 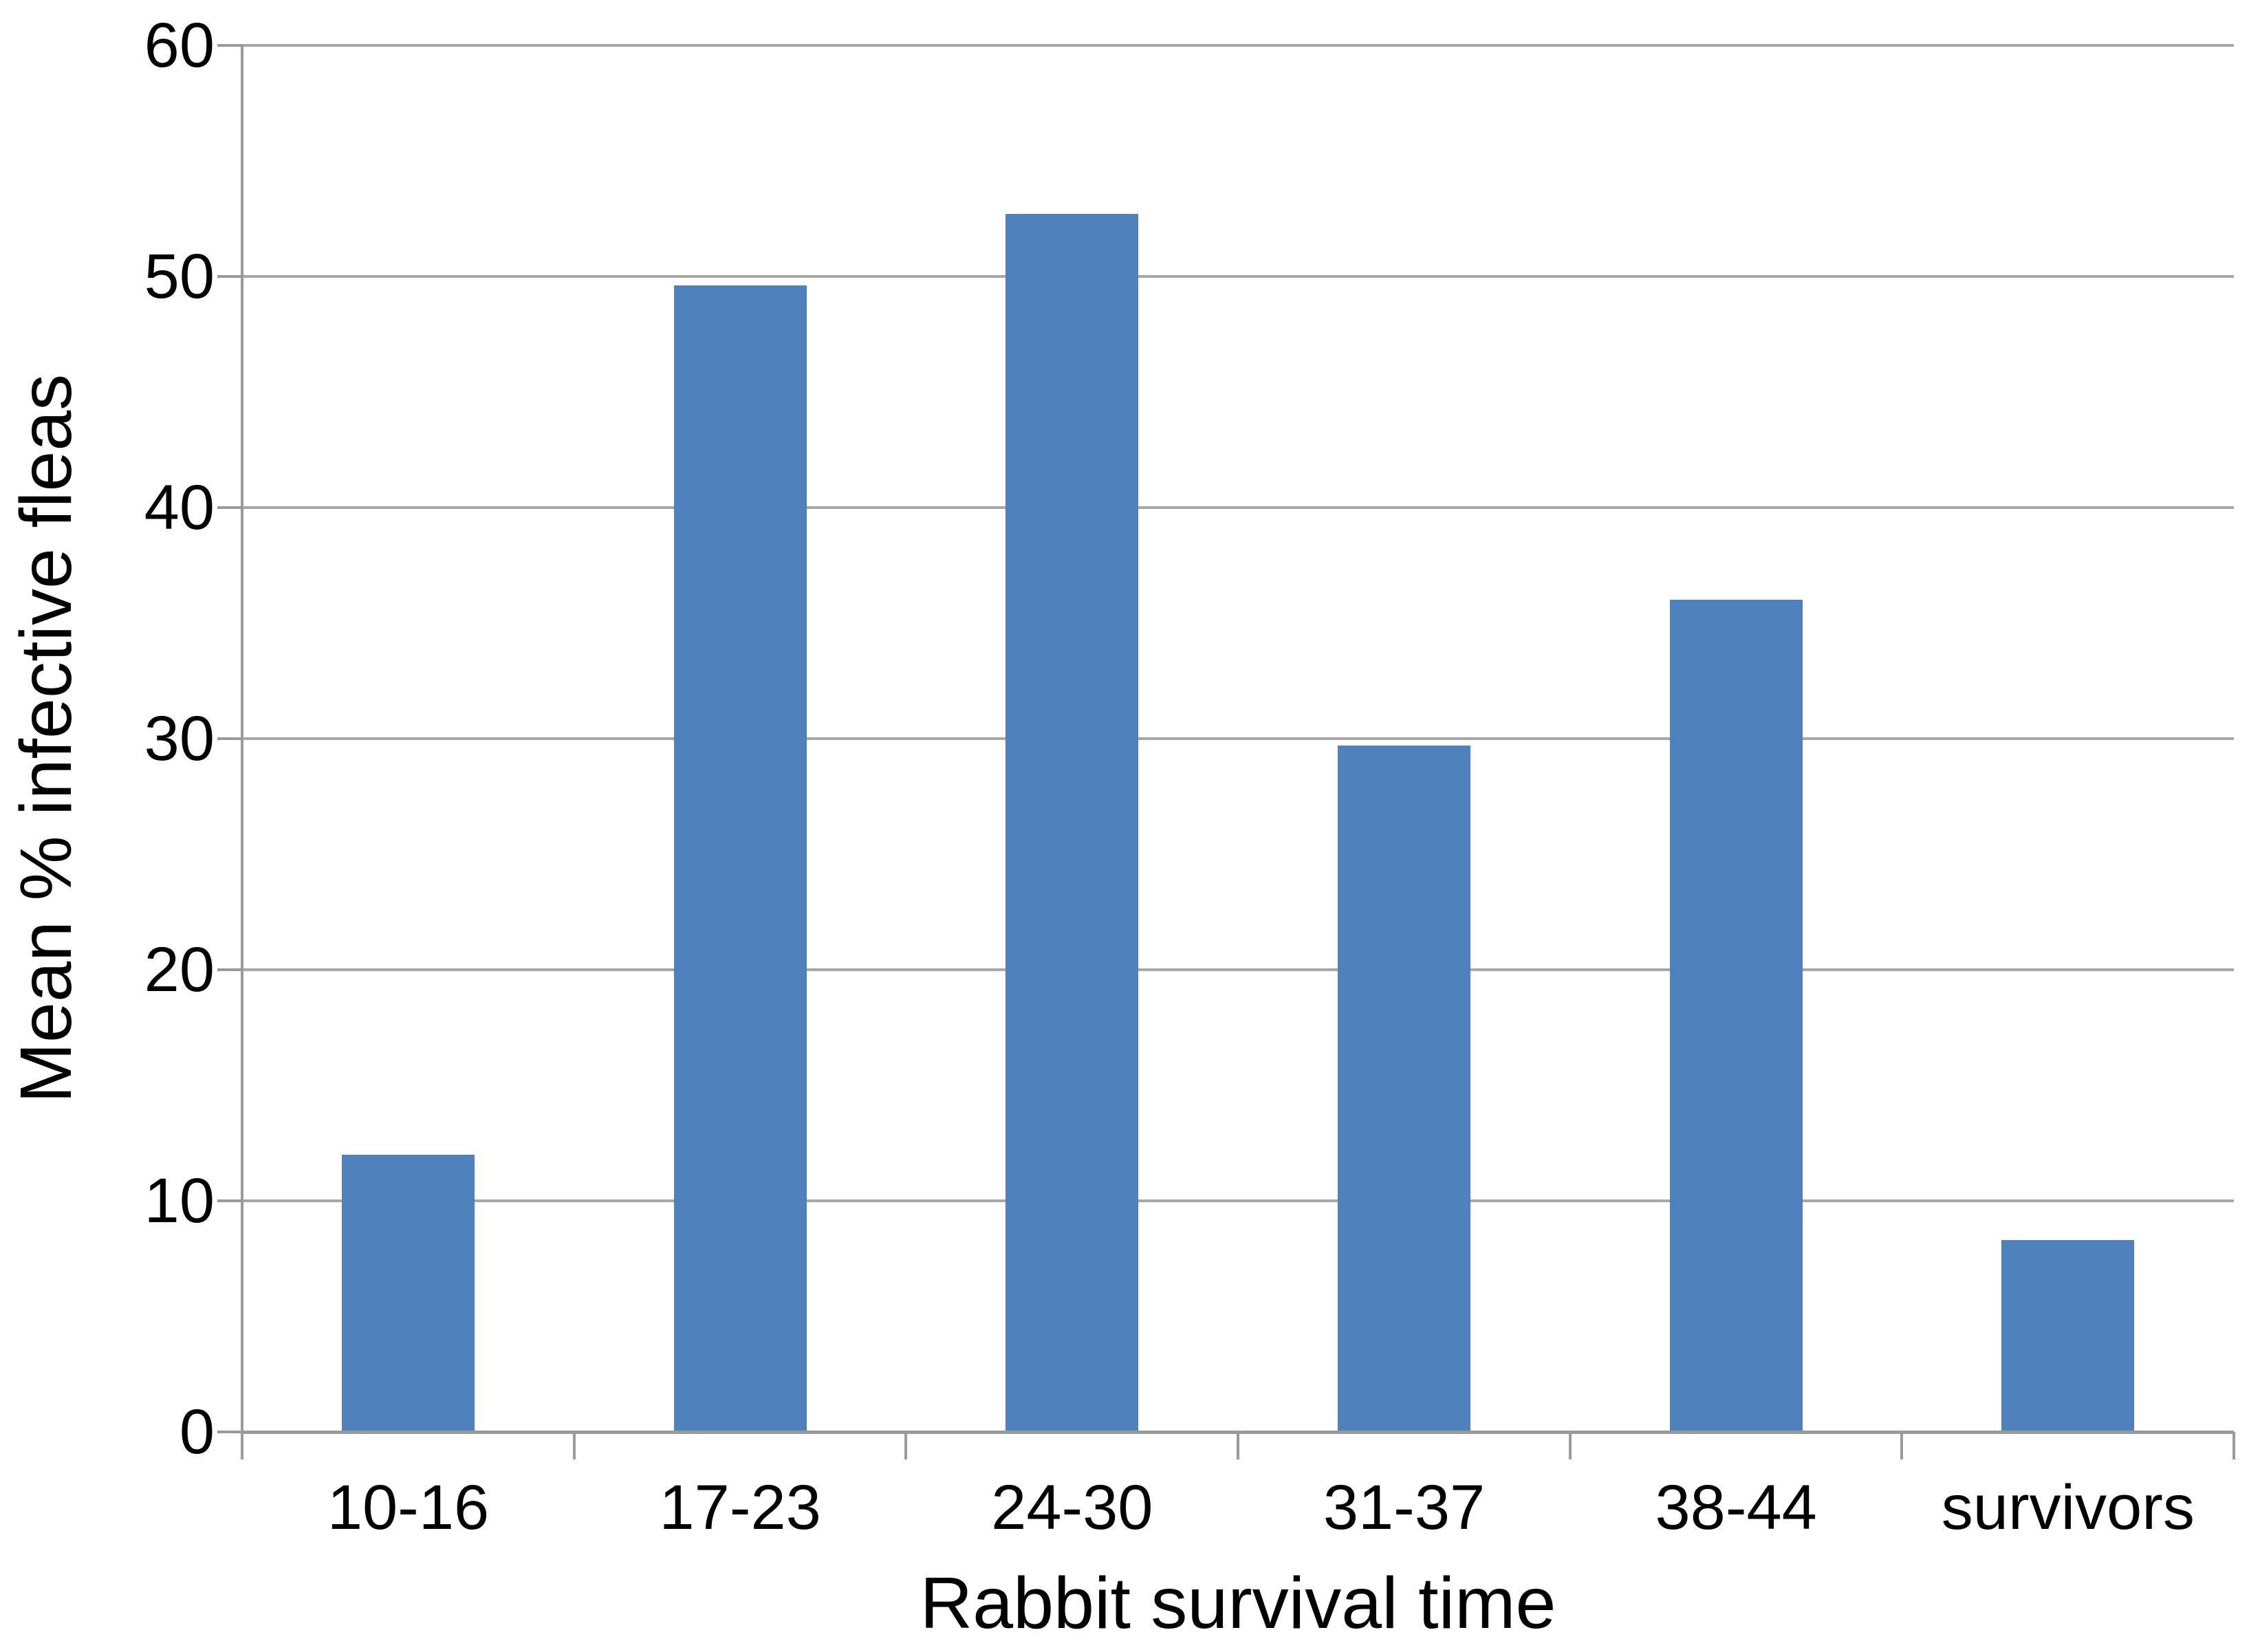 I want to click on x-tick-label-31-37: 31-37, so click(x=1404, y=1507).